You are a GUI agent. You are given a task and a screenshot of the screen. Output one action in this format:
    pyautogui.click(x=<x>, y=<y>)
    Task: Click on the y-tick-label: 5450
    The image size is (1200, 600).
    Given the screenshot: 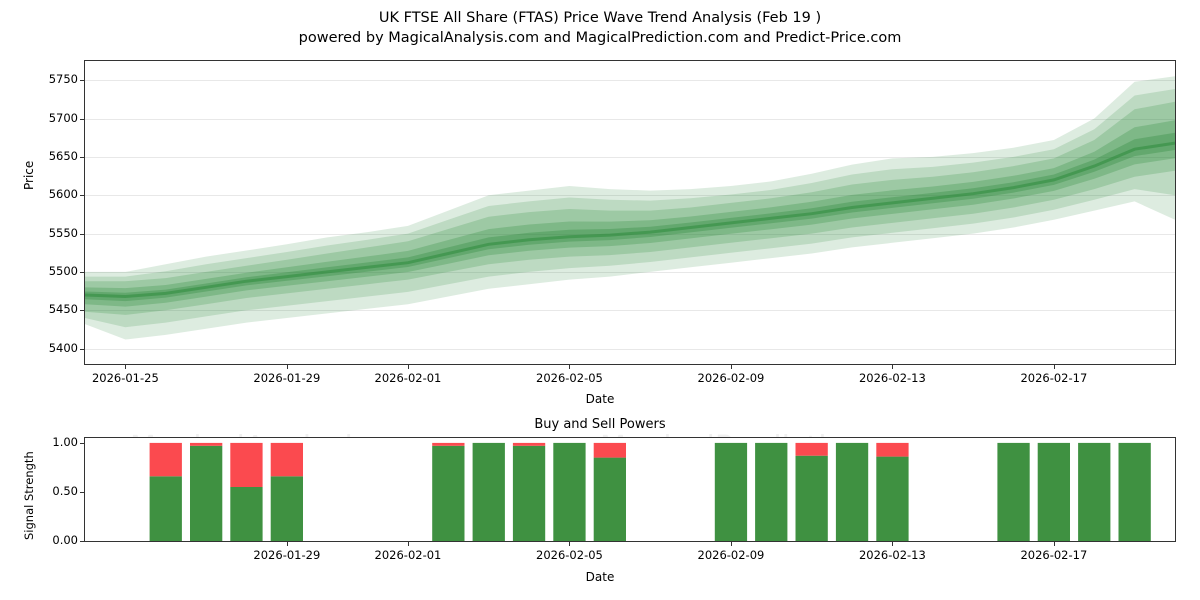 What is the action you would take?
    pyautogui.click(x=63, y=309)
    